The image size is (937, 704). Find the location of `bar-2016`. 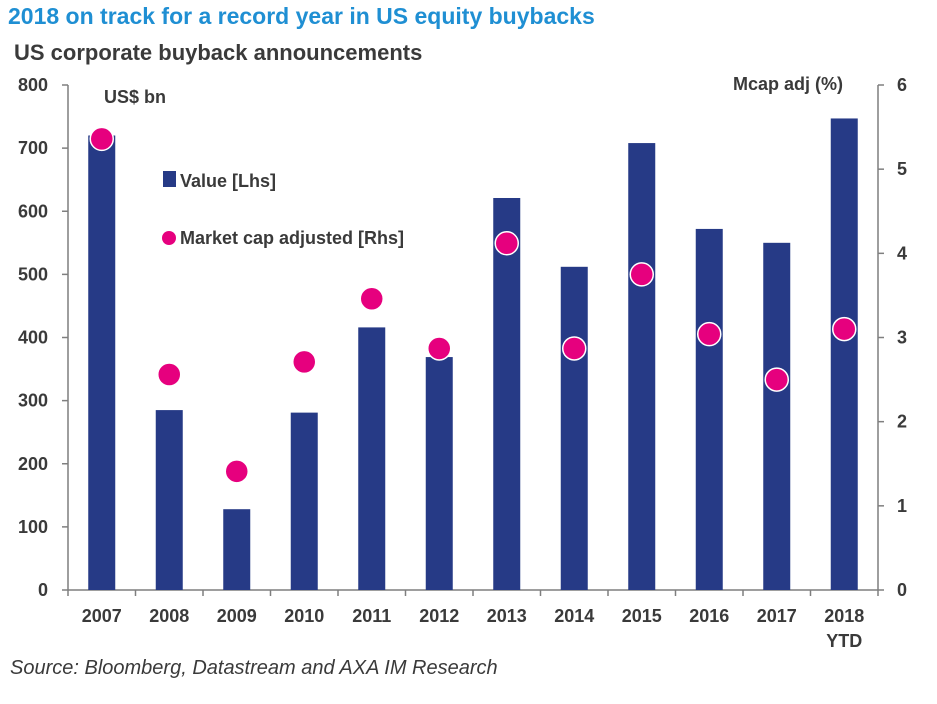

bar-2016 is located at coordinates (709, 409).